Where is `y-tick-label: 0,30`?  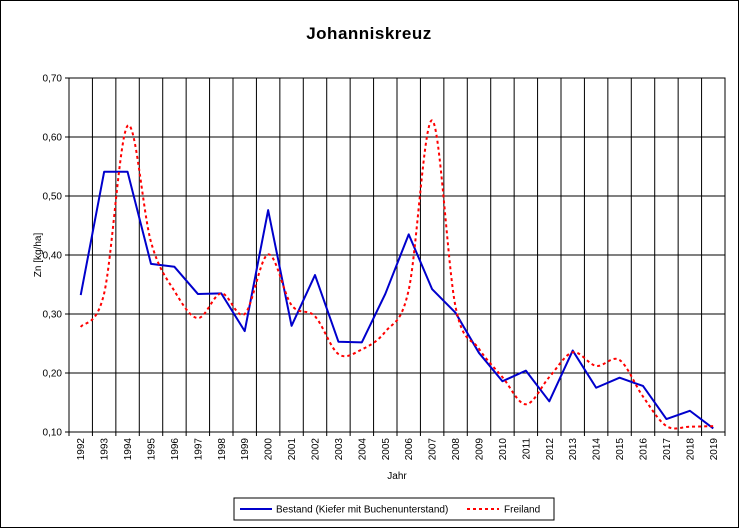 y-tick-label: 0,30 is located at coordinates (53, 315).